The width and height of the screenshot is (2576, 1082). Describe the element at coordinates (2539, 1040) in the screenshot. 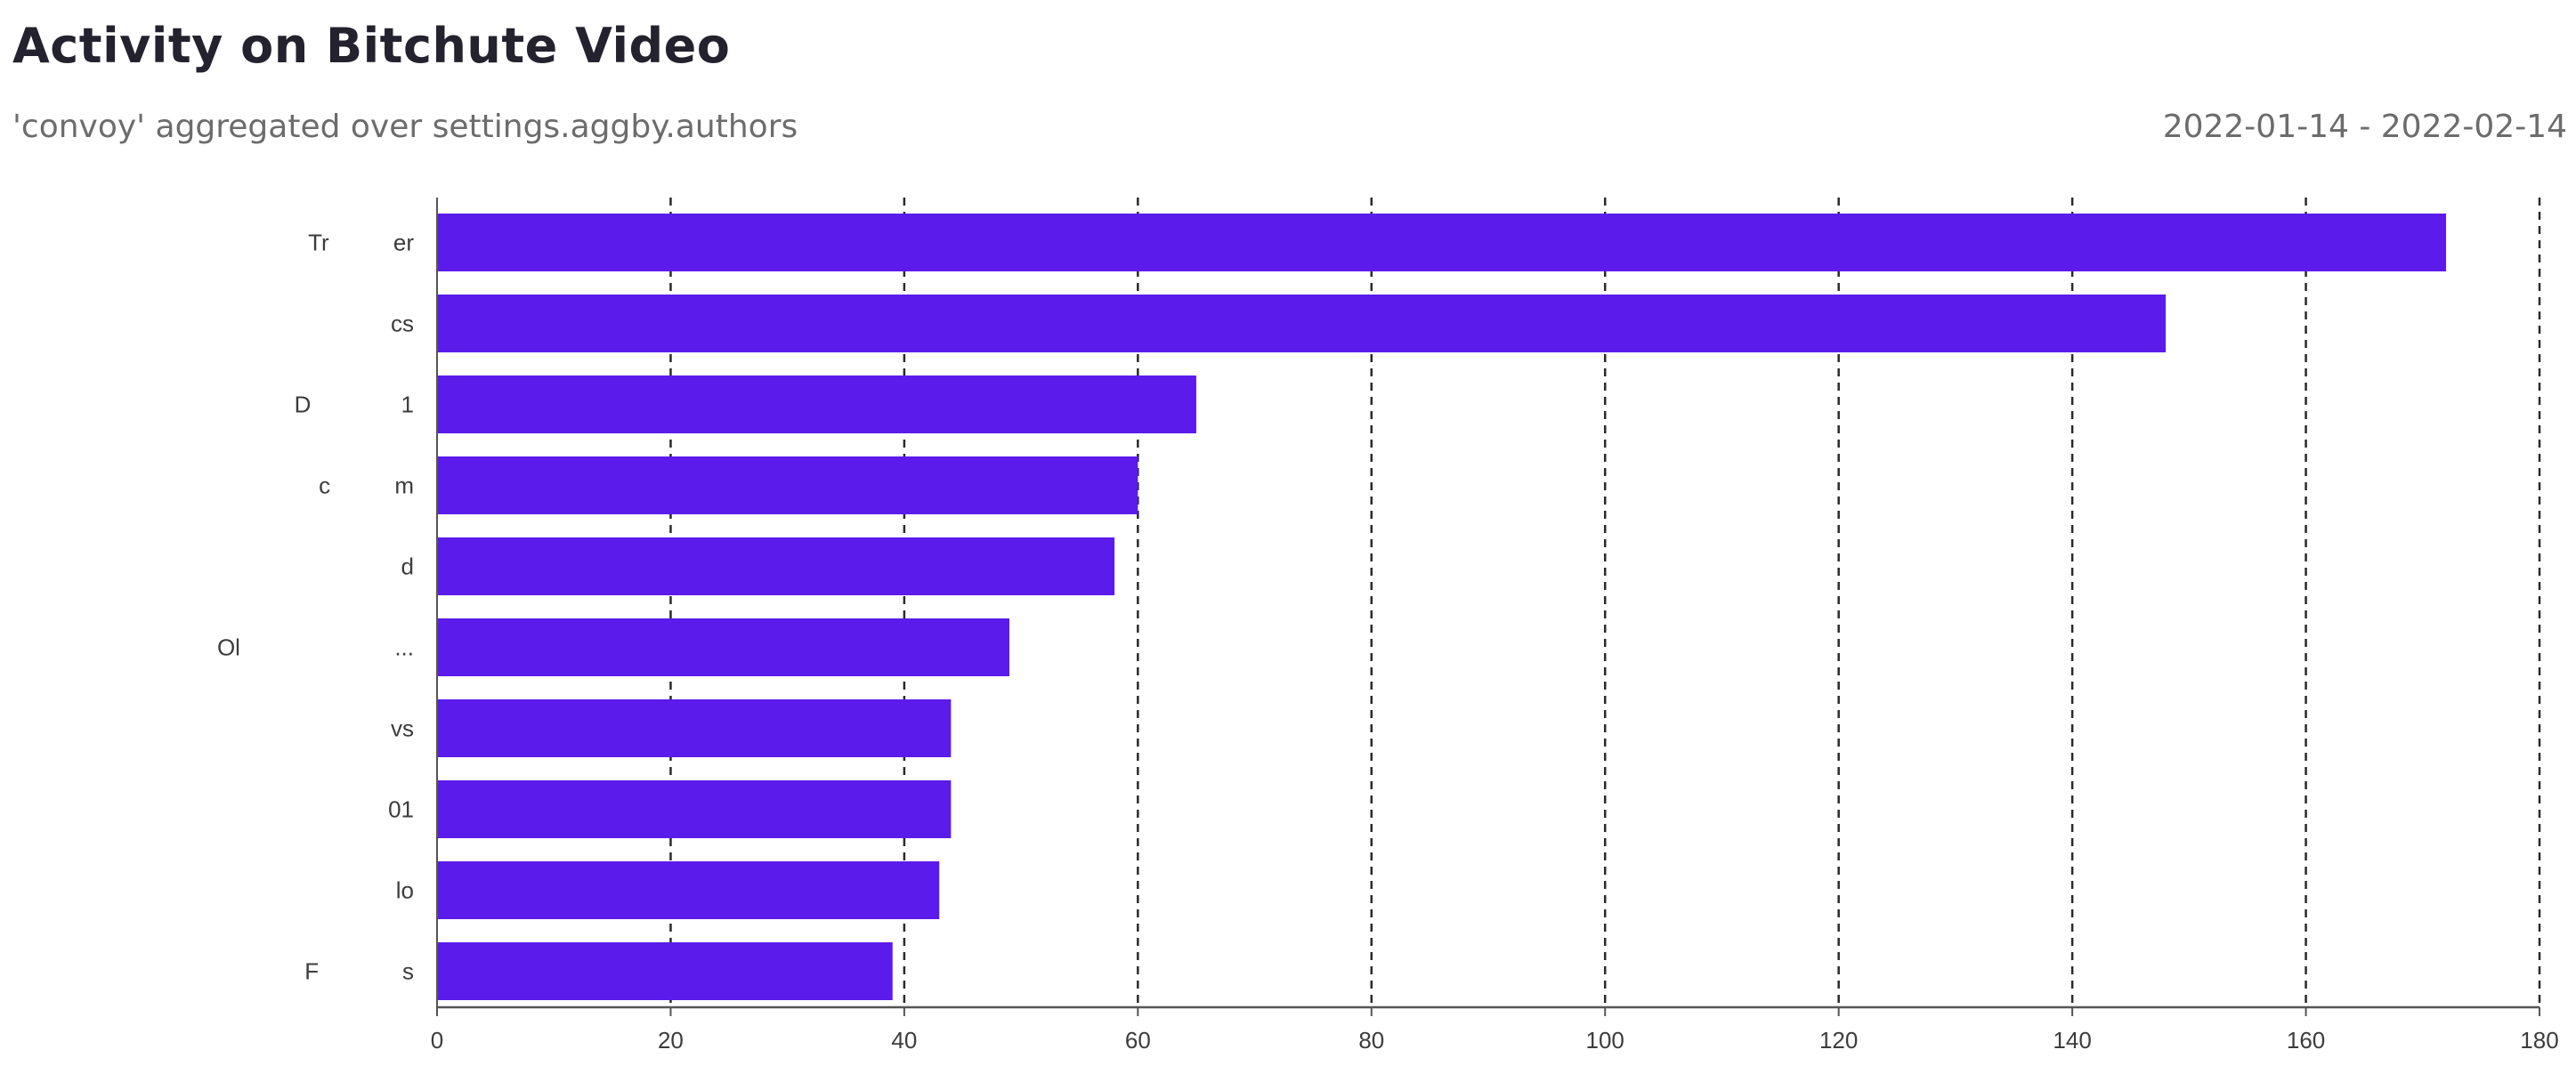

I see `x-tick-label-180: 180` at that location.